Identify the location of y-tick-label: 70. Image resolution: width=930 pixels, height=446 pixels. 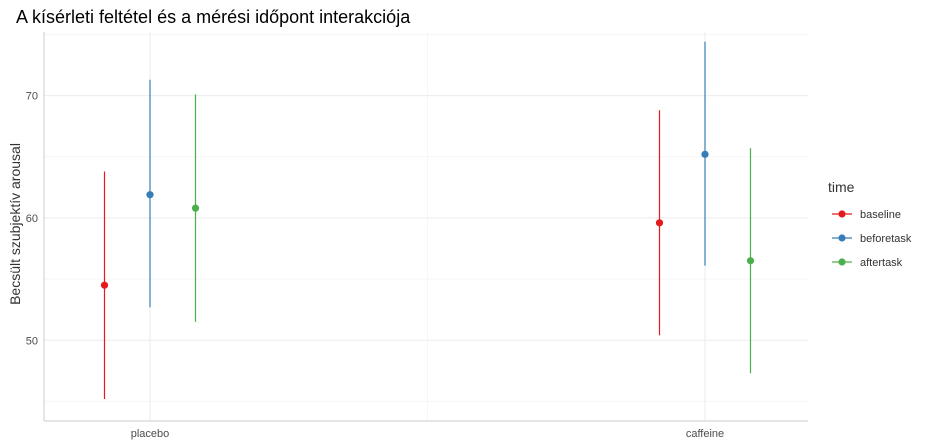
(32, 97).